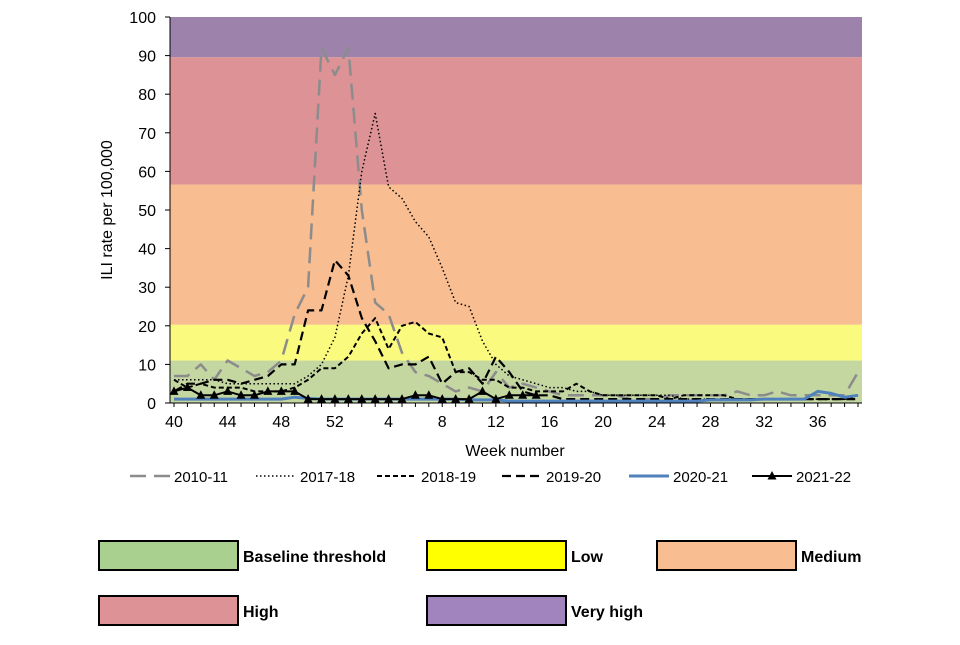 The height and width of the screenshot is (645, 960). What do you see at coordinates (442, 422) in the screenshot?
I see `x-tick-label: 8` at bounding box center [442, 422].